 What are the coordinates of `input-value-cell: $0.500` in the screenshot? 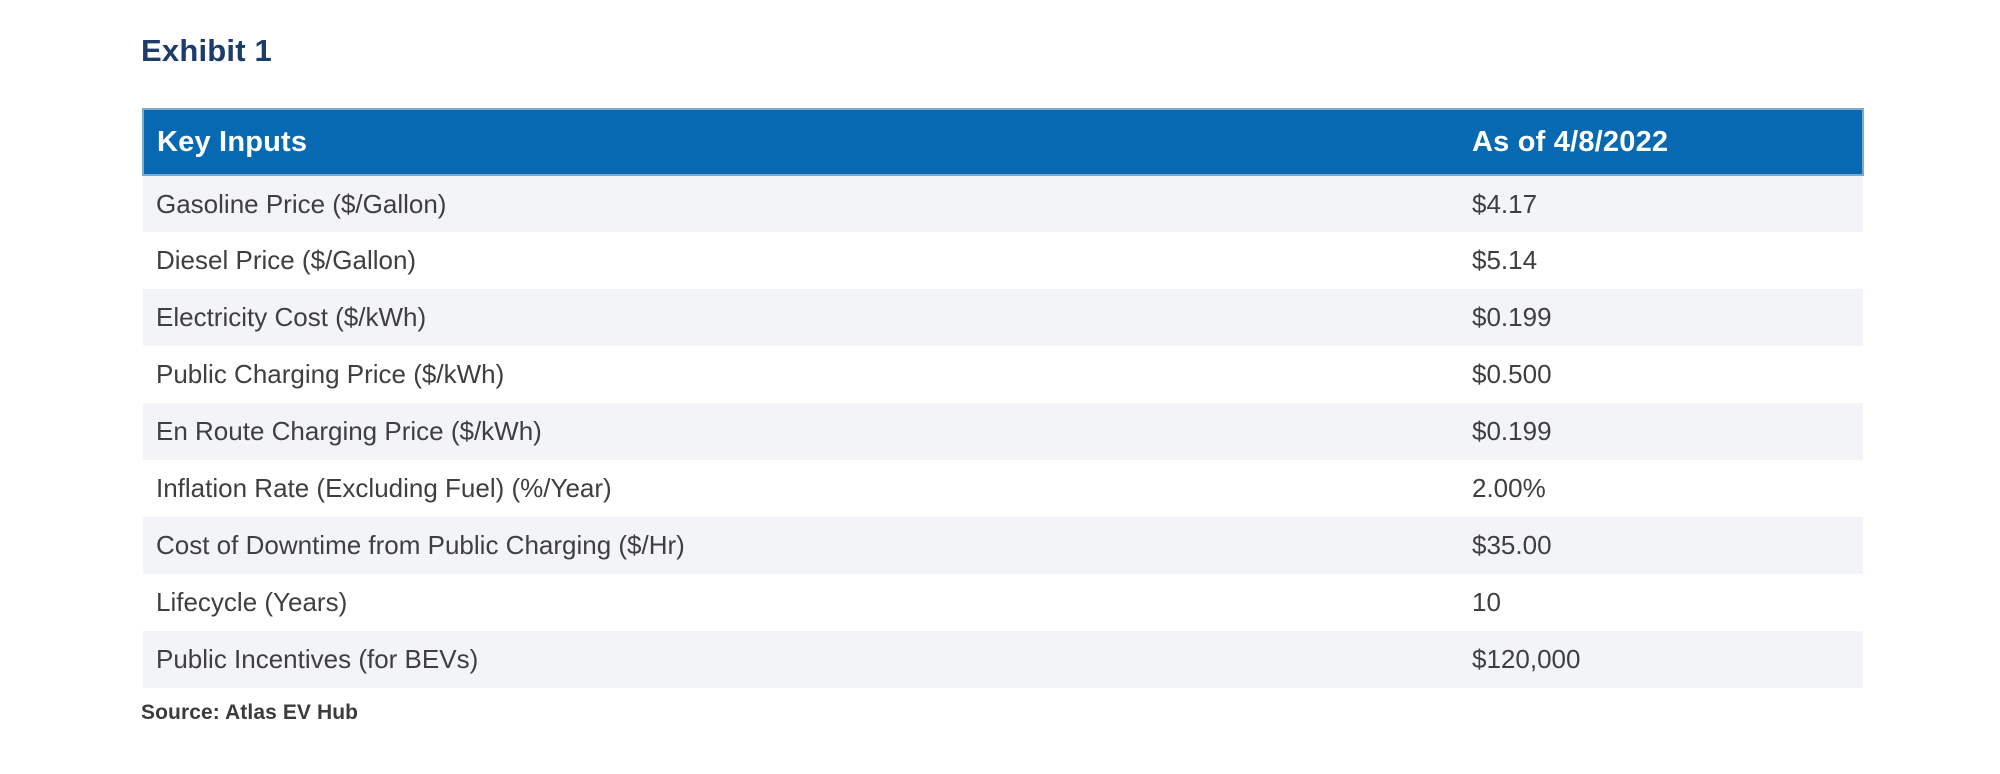 It's located at (1661, 374).